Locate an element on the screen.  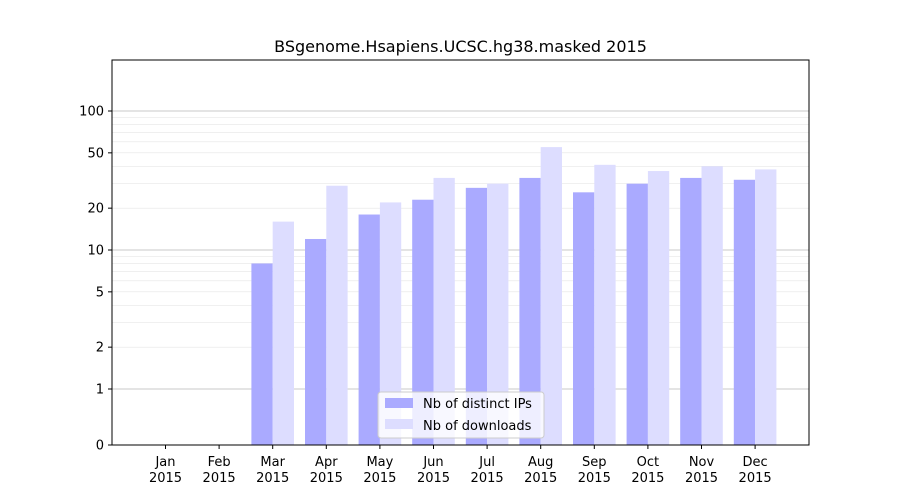
x-tick-label-month: Dec is located at coordinates (755, 462).